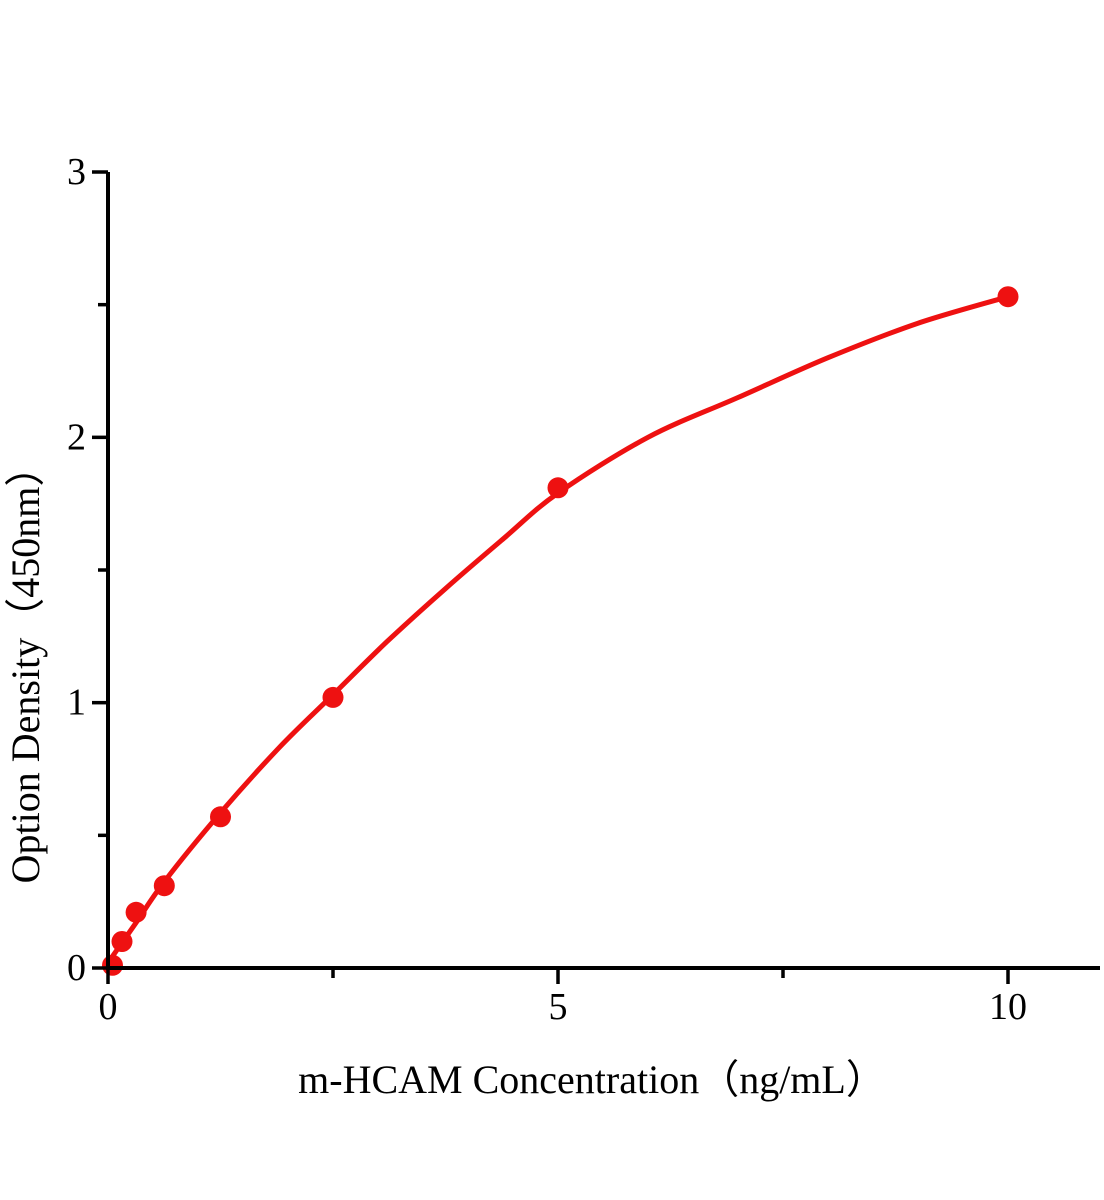 The height and width of the screenshot is (1200, 1104). Describe the element at coordinates (76, 968) in the screenshot. I see `y-tick-label: 0` at that location.